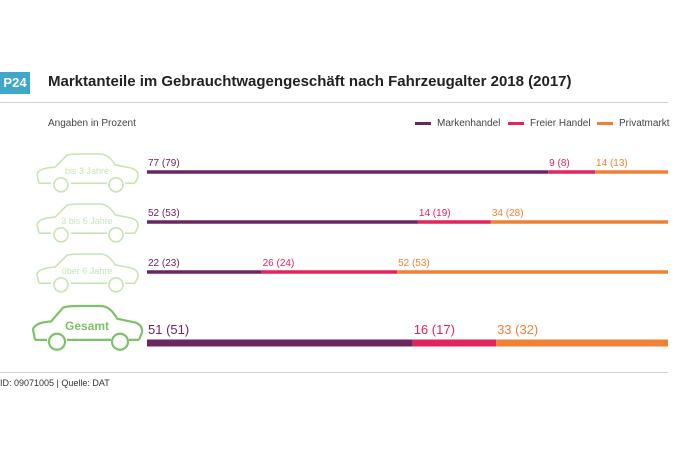 This screenshot has height=466, width=700. I want to click on category-label: über 6 Jahre, so click(87, 271).